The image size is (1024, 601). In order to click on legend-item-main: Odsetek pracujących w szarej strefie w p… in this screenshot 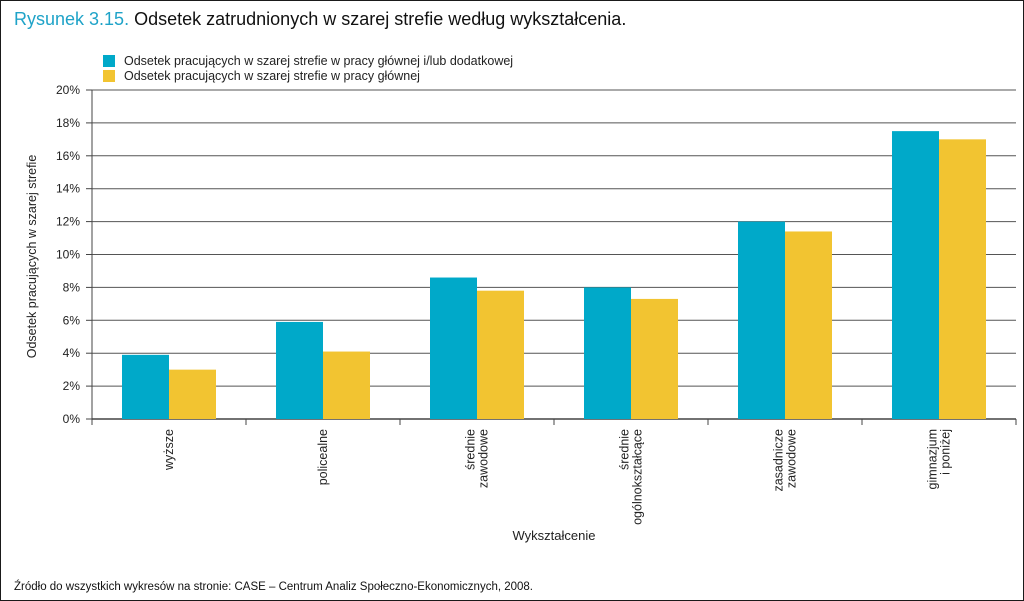, I will do `click(308, 75)`.